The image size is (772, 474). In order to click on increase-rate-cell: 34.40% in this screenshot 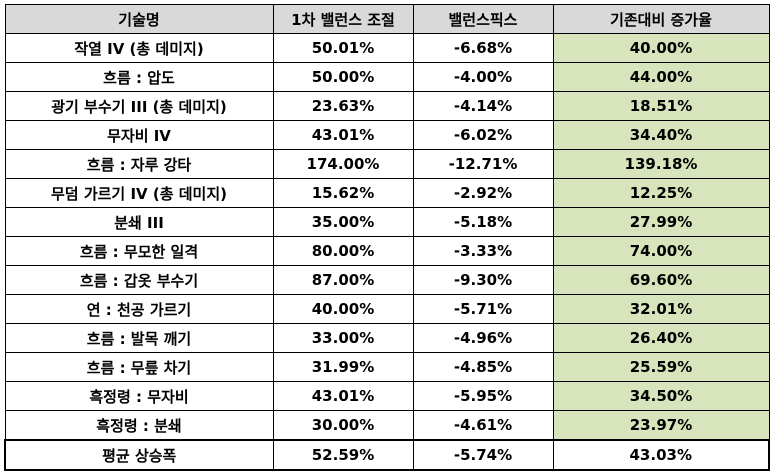, I will do `click(661, 135)`.